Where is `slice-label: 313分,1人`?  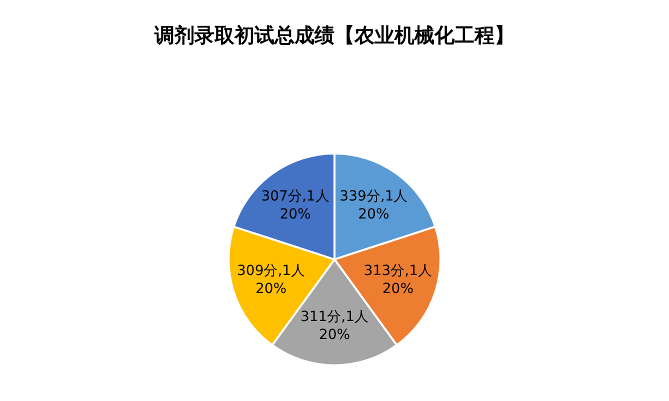 slice-label: 313分,1人 is located at coordinates (398, 270).